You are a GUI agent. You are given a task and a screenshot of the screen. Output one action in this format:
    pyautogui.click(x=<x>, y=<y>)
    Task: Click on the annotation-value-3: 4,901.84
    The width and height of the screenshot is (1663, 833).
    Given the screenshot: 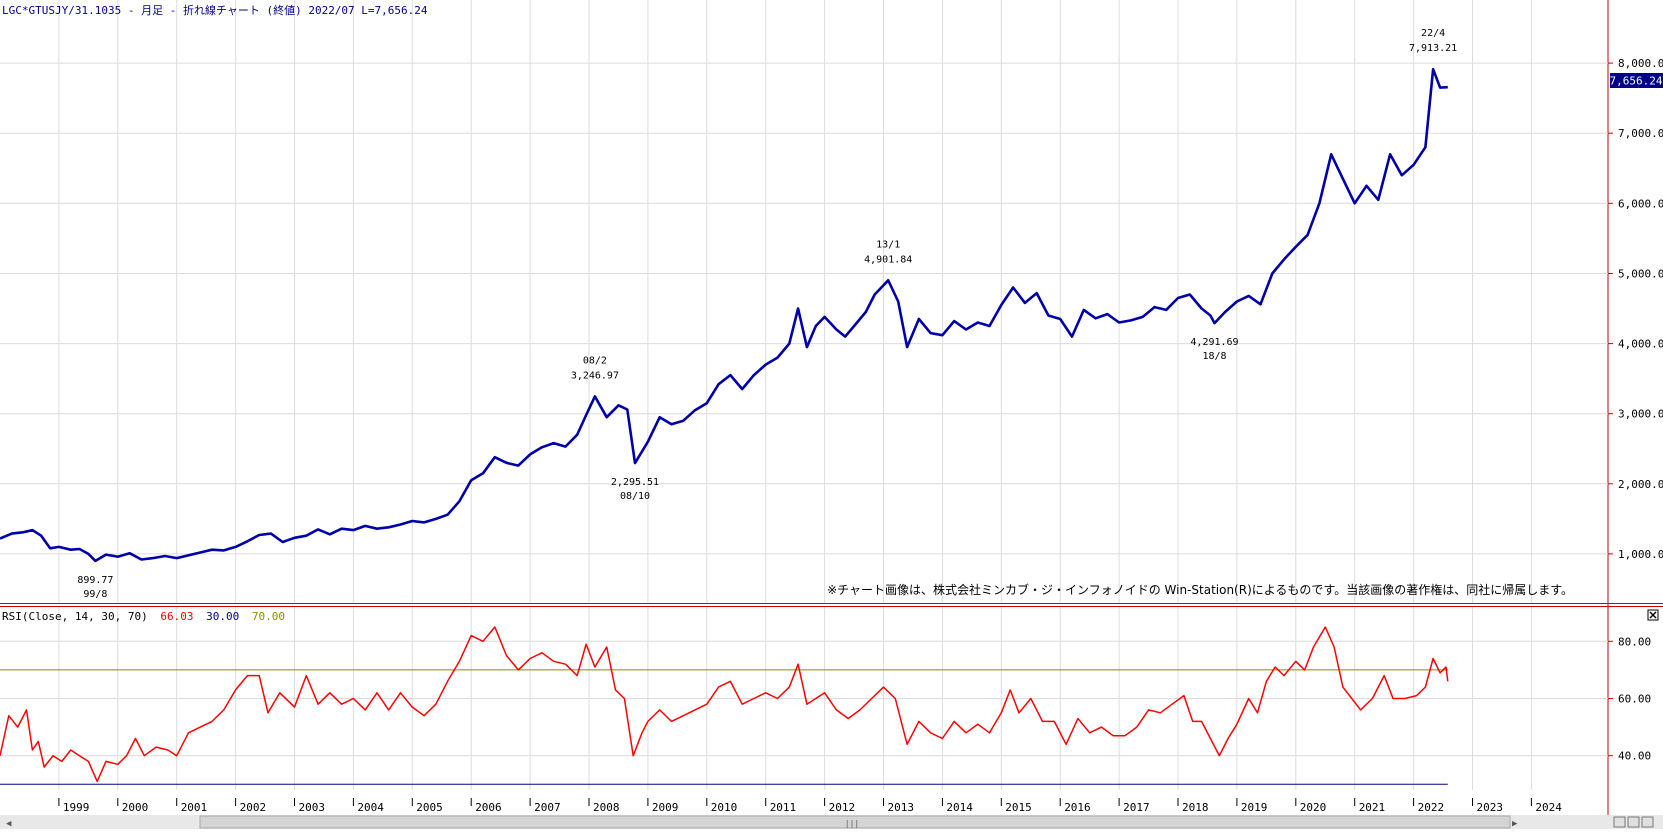 What is the action you would take?
    pyautogui.click(x=888, y=259)
    